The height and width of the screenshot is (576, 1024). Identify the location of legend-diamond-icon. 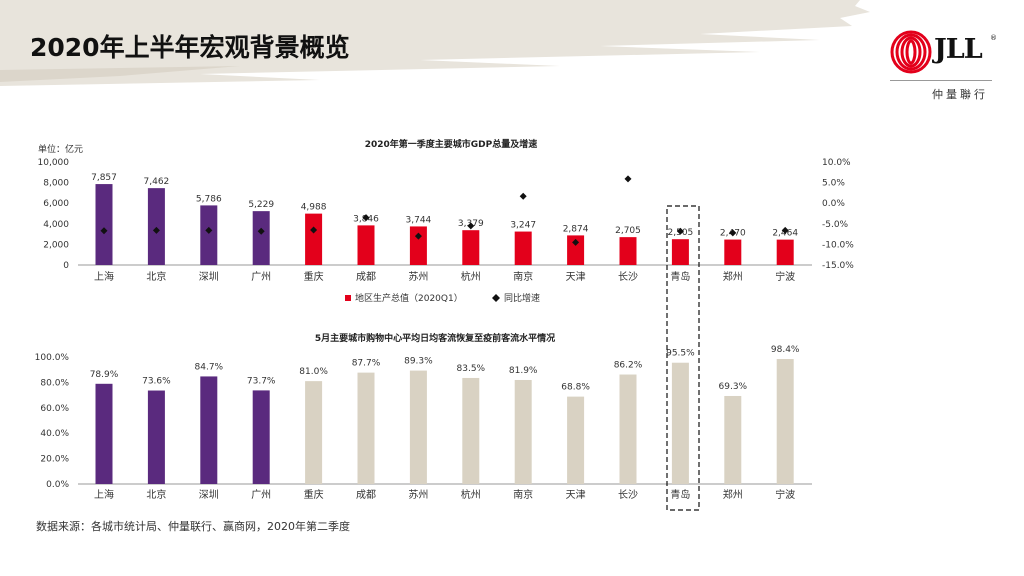
(496, 298).